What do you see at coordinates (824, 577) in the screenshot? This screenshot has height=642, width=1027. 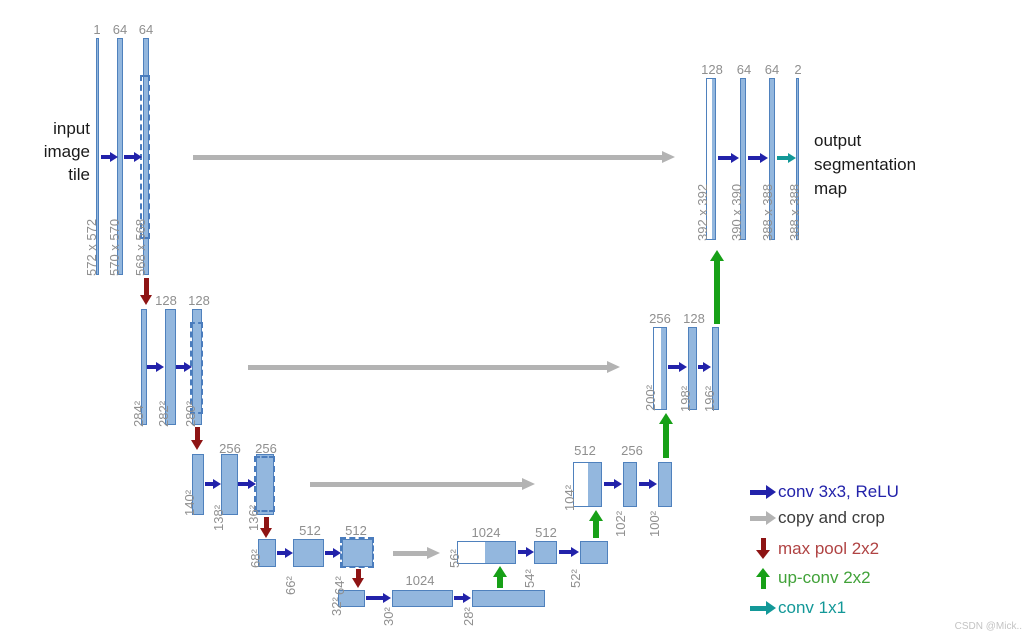 I see `legend-label-up-conv: up-conv 2x2` at bounding box center [824, 577].